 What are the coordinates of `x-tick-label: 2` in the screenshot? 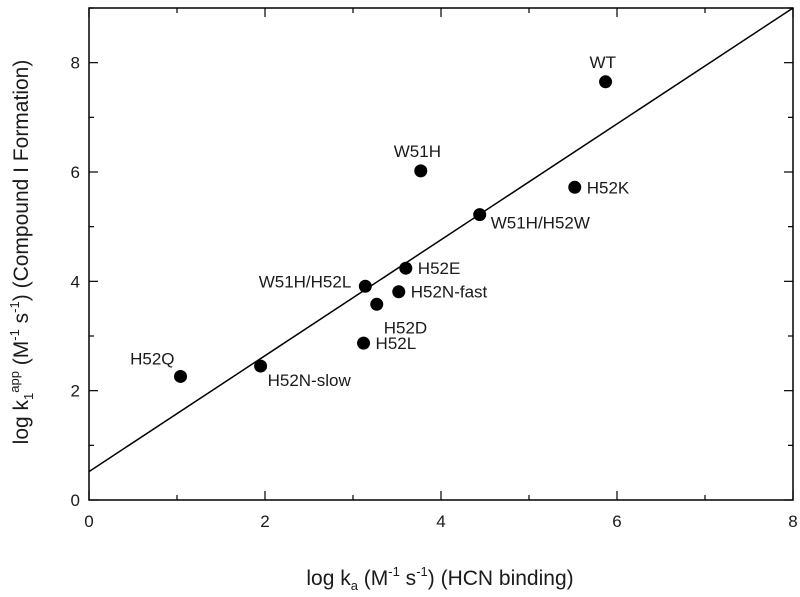 It's located at (264, 521).